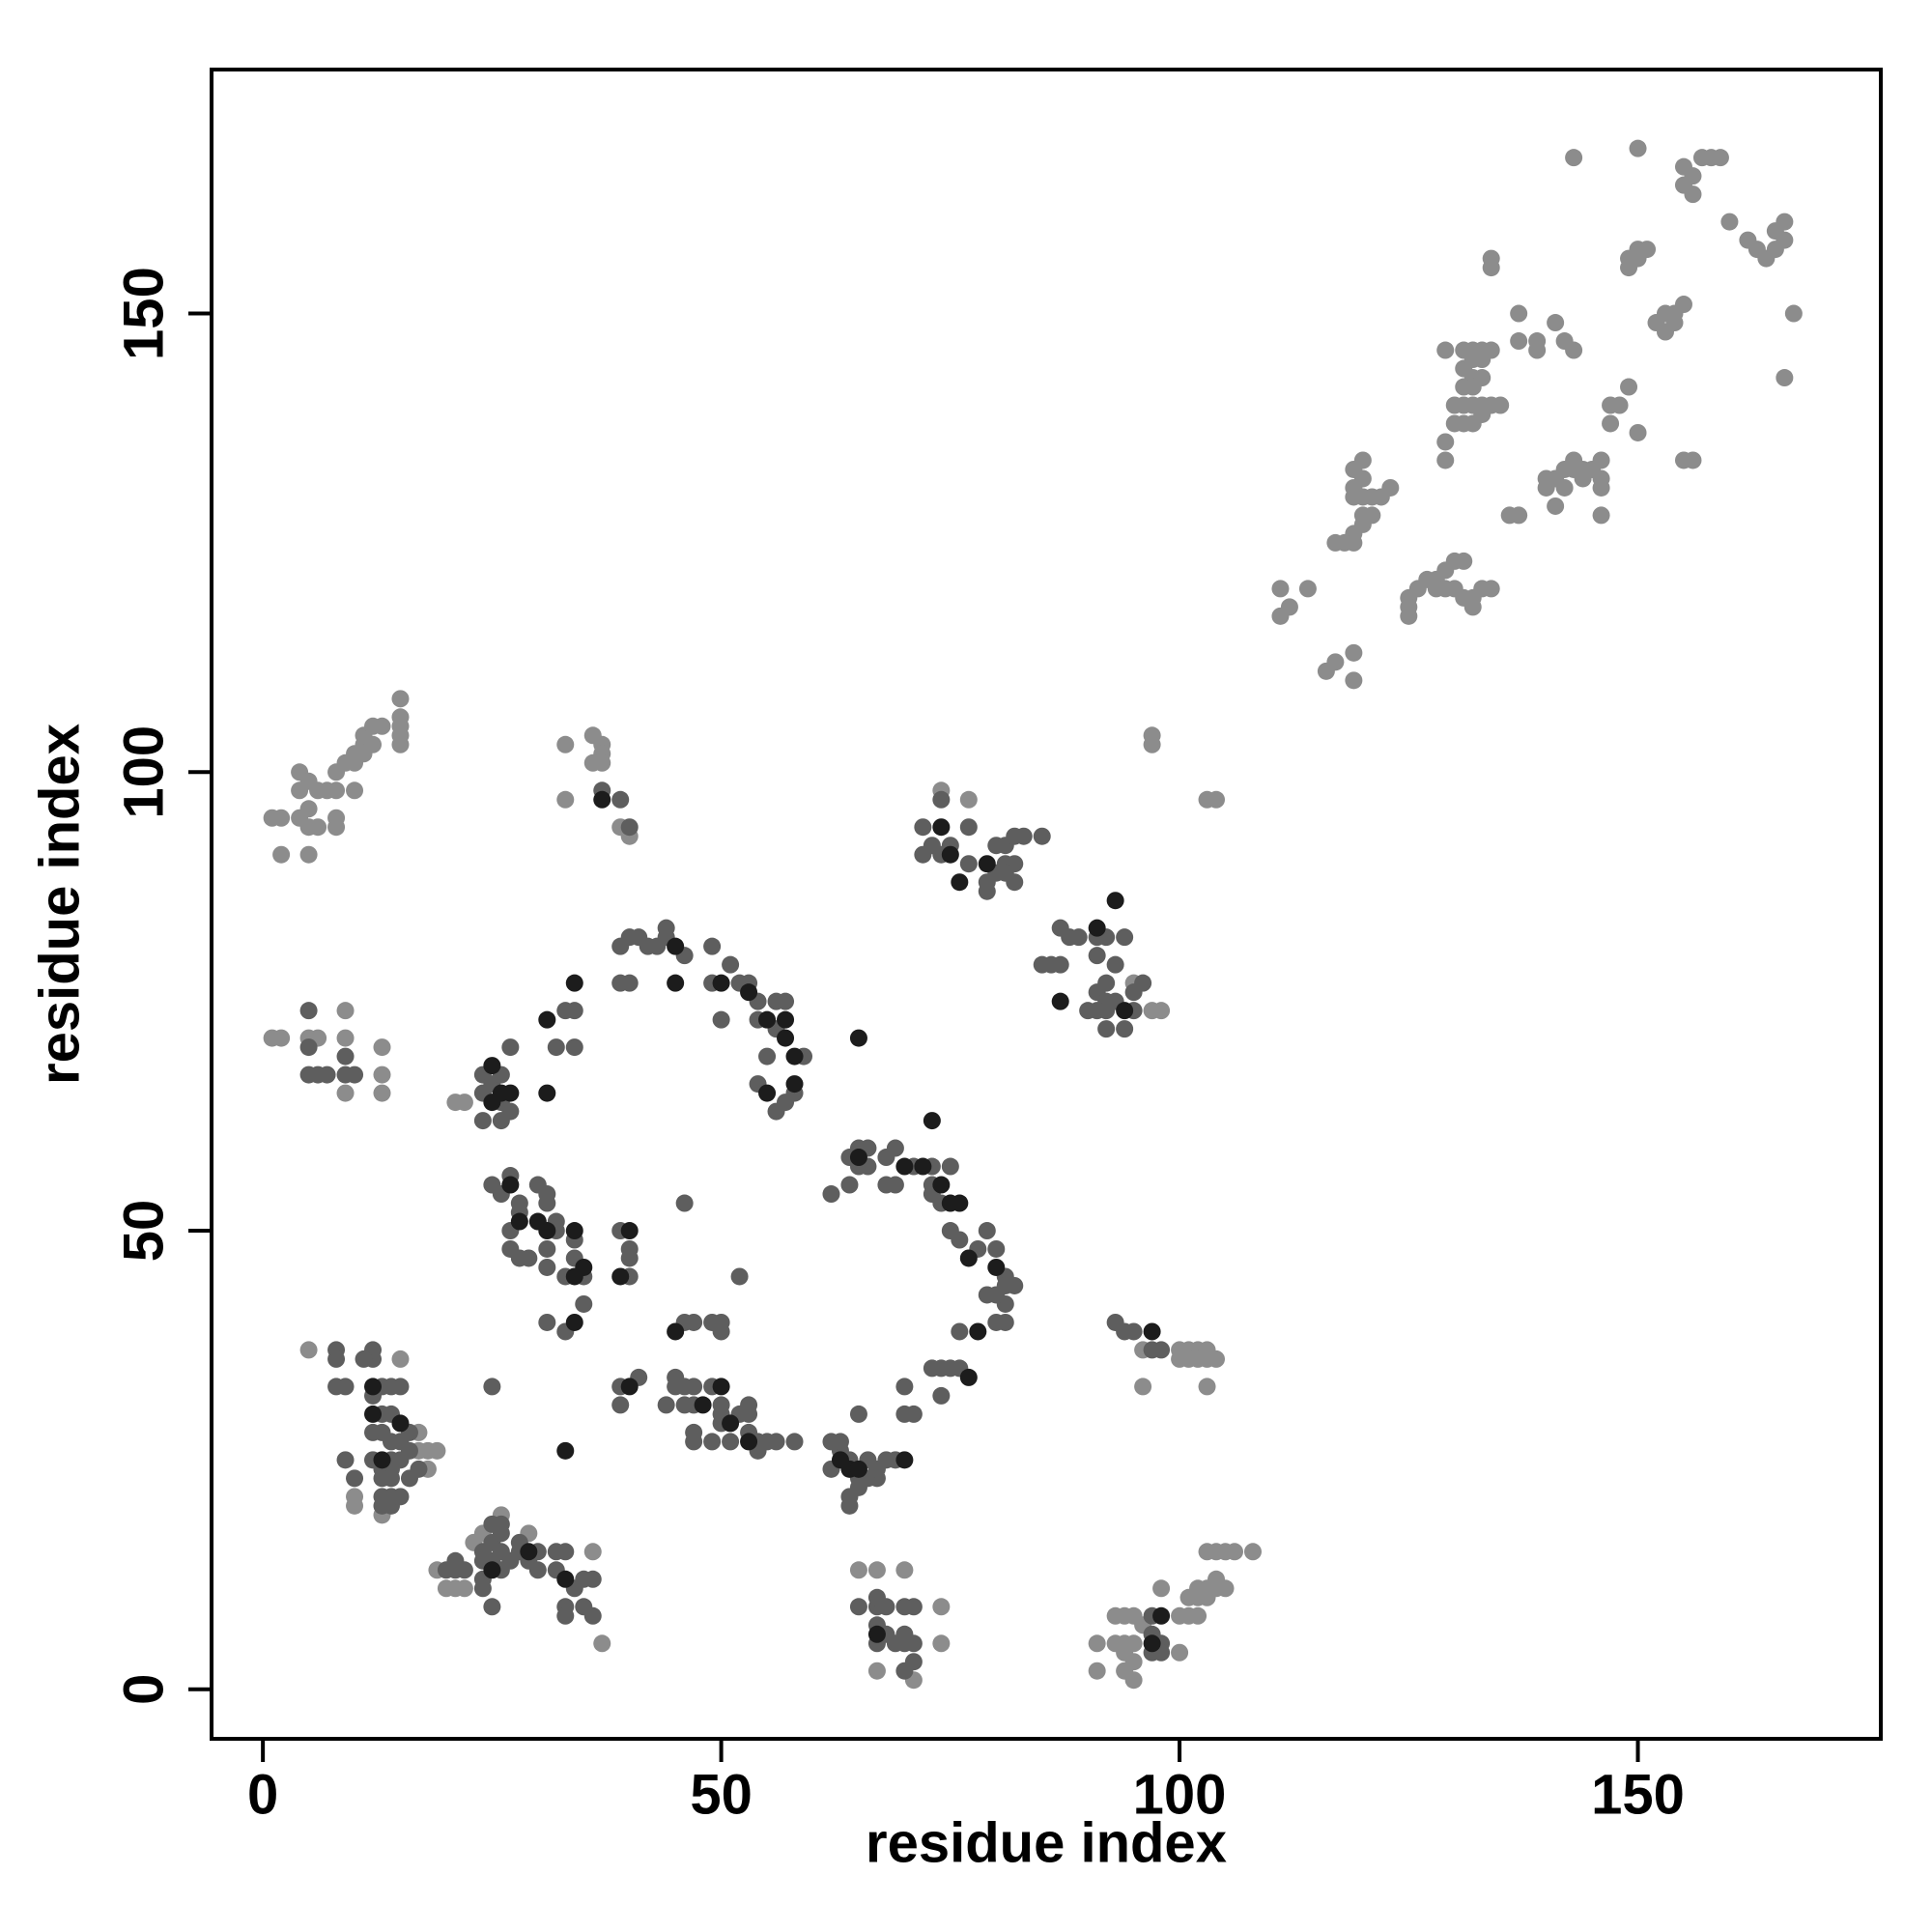 Image resolution: width=1932 pixels, height=1932 pixels. Describe the element at coordinates (262, 1794) in the screenshot. I see `x-tick-label: 0` at that location.